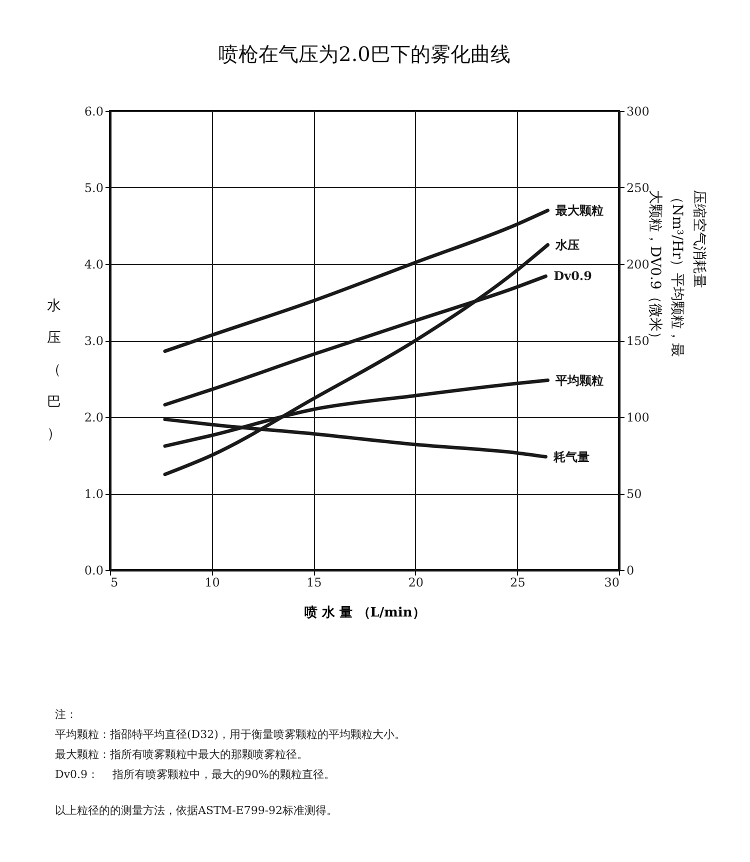 This screenshot has height=862, width=750. Describe the element at coordinates (638, 111) in the screenshot. I see `y2-tick-label: 300` at that location.